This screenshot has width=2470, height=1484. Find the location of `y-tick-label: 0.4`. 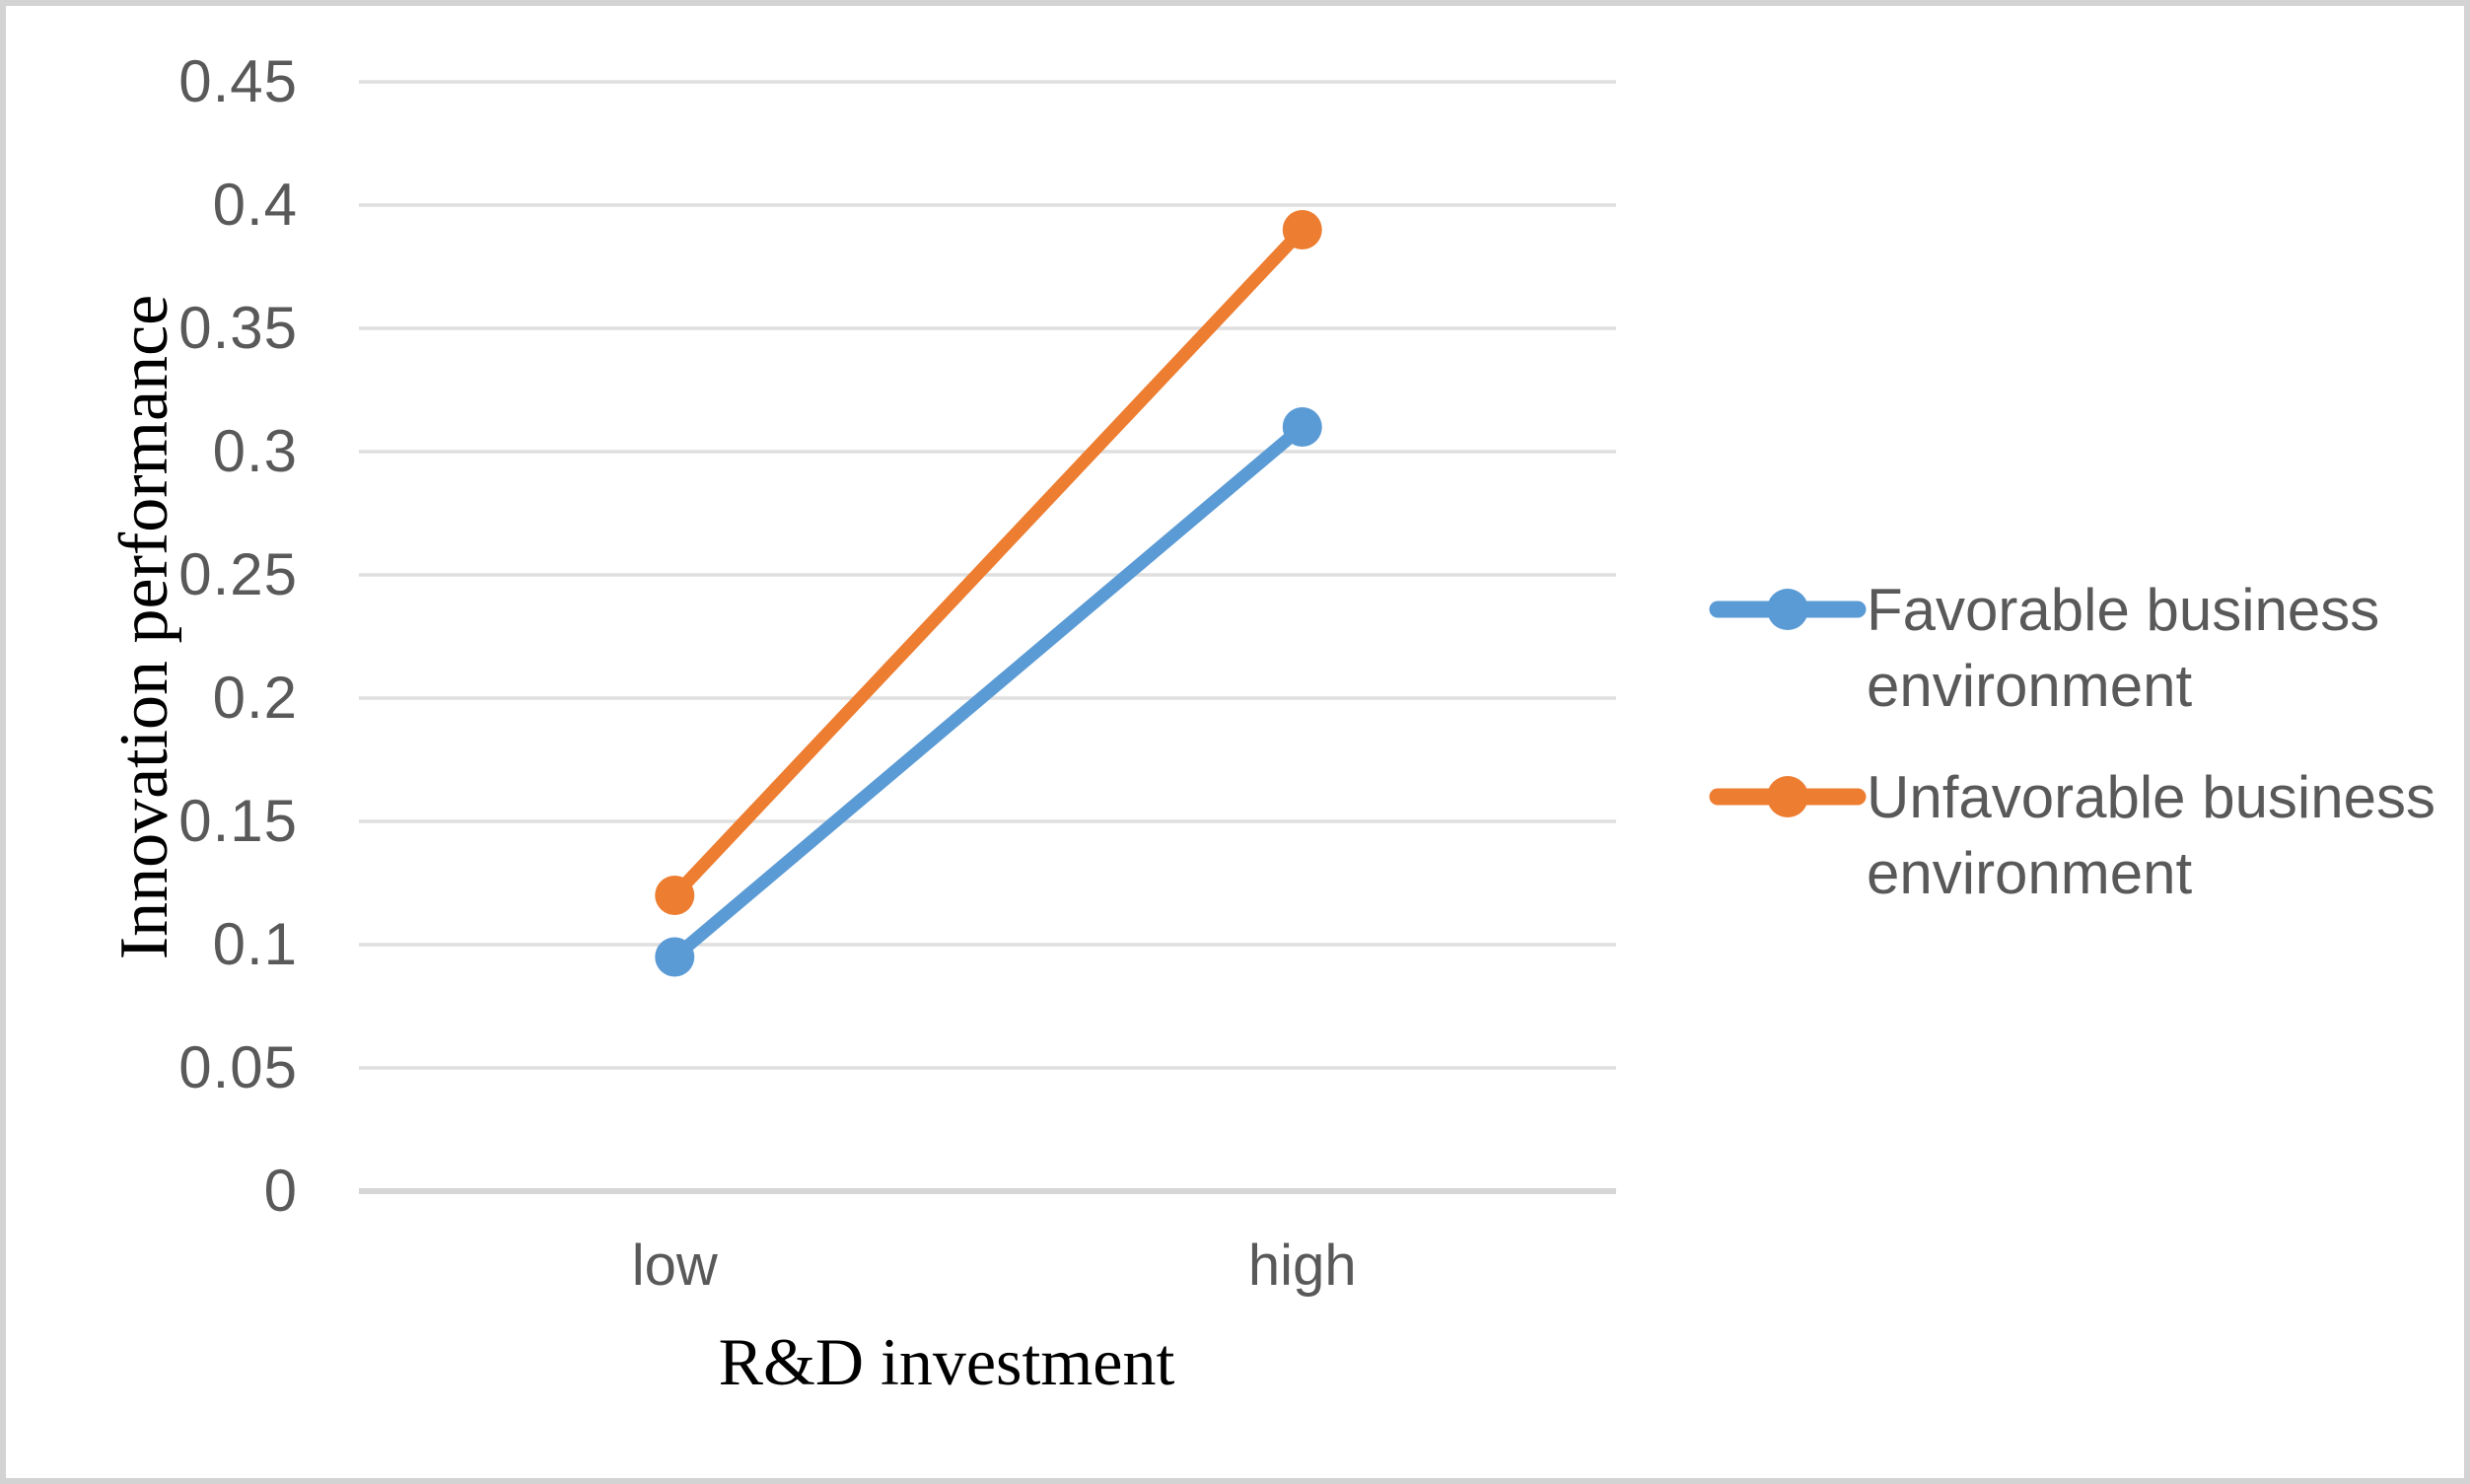

y-tick-label: 0.4 is located at coordinates (255, 205).